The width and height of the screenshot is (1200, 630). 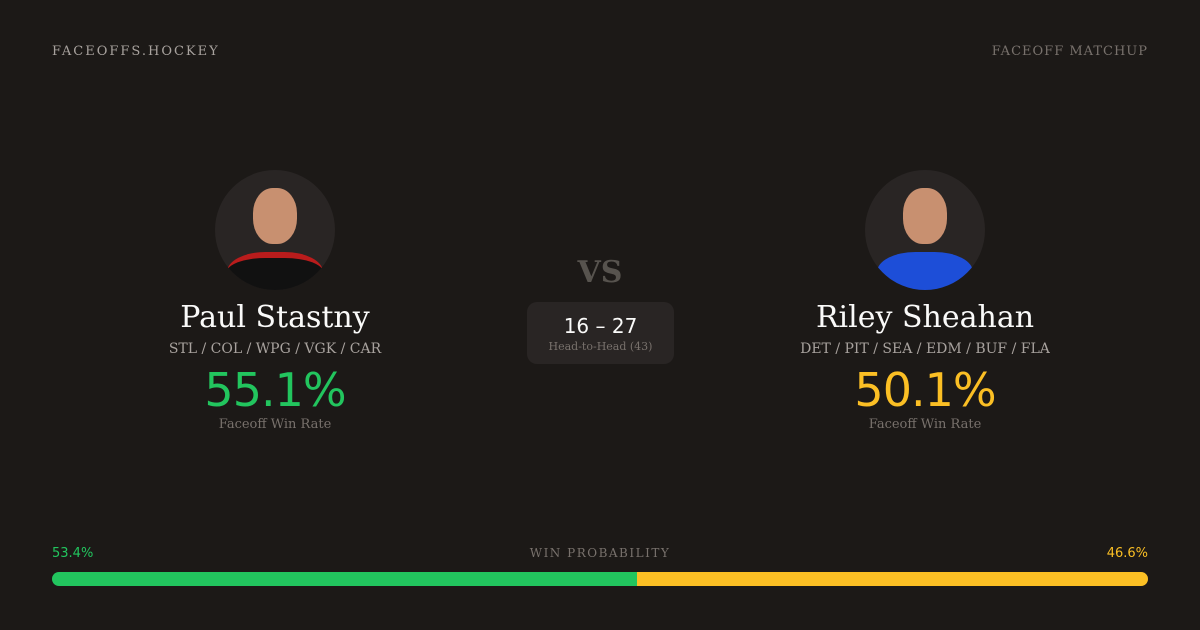 What do you see at coordinates (73, 553) in the screenshot?
I see `player-1-probability: 53.4%` at bounding box center [73, 553].